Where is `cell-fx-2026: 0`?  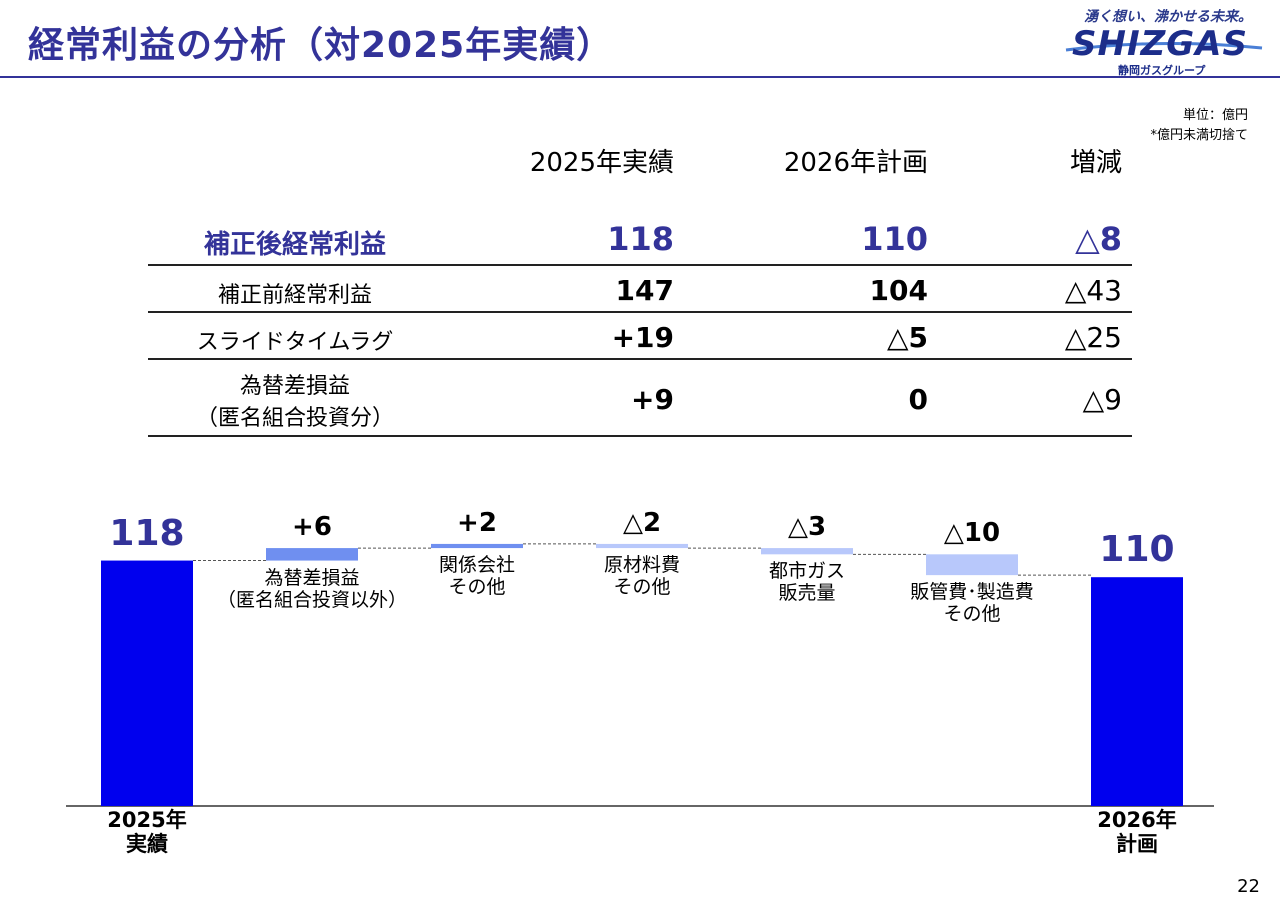
cell-fx-2026: 0 is located at coordinates (918, 399).